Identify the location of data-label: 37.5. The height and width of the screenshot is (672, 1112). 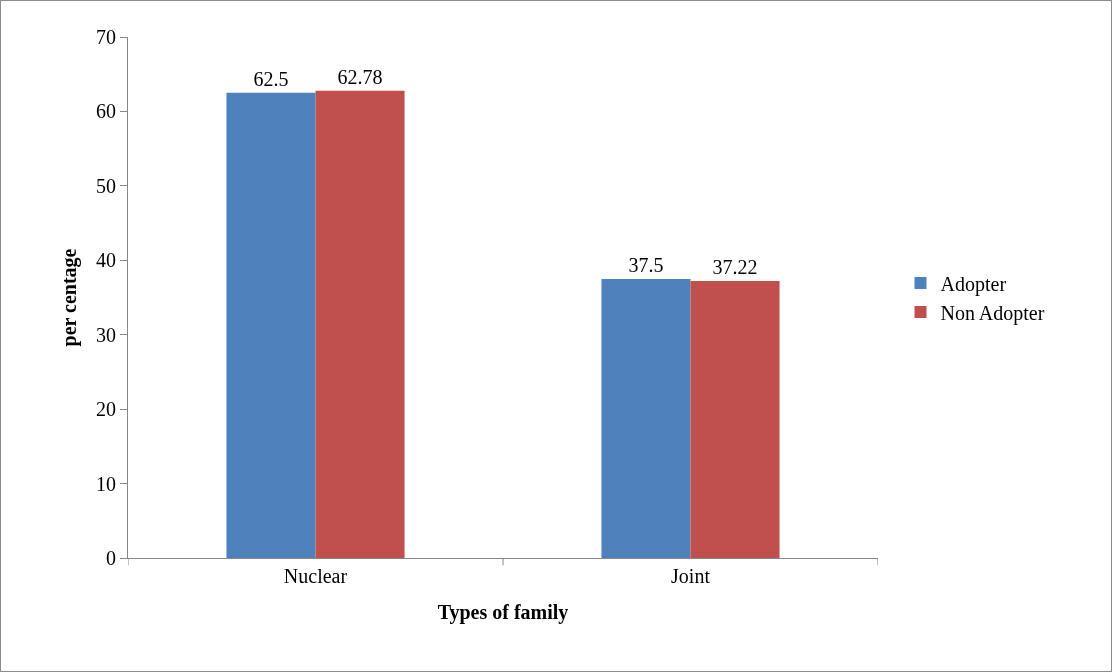
(646, 264).